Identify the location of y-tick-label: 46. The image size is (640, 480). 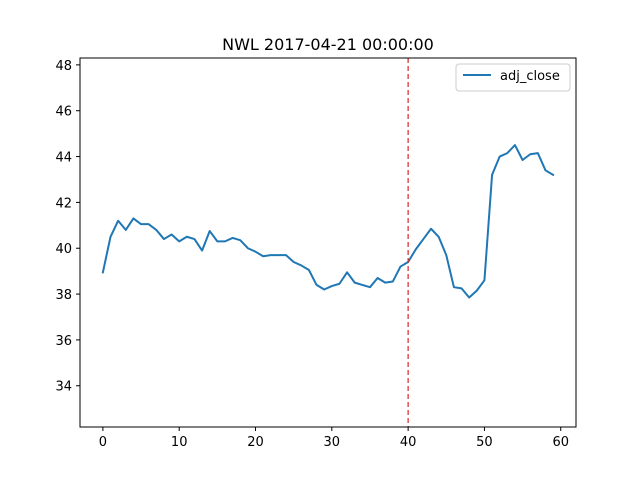
(63, 112).